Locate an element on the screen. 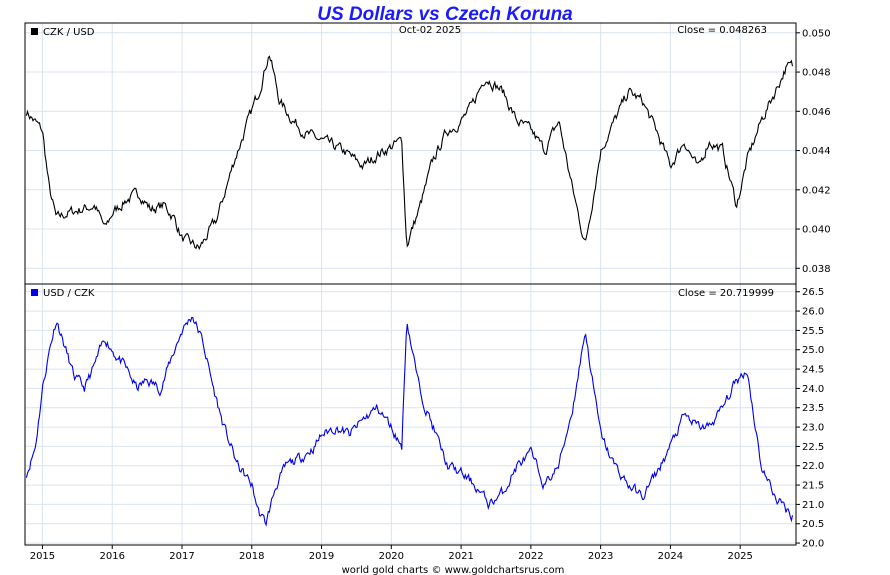 This screenshot has height=575, width=890. y-tick-label: 0.040 is located at coordinates (816, 230).